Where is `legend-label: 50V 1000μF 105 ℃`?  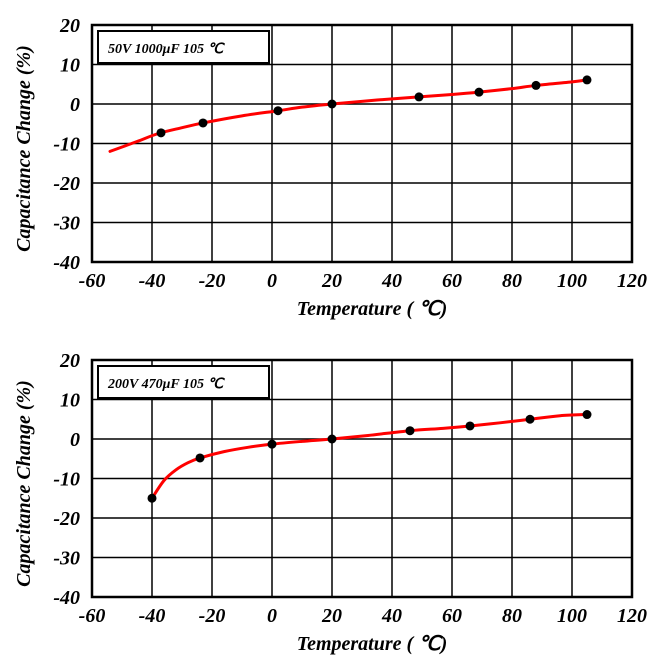 legend-label: 50V 1000μF 105 ℃ is located at coordinates (166, 49).